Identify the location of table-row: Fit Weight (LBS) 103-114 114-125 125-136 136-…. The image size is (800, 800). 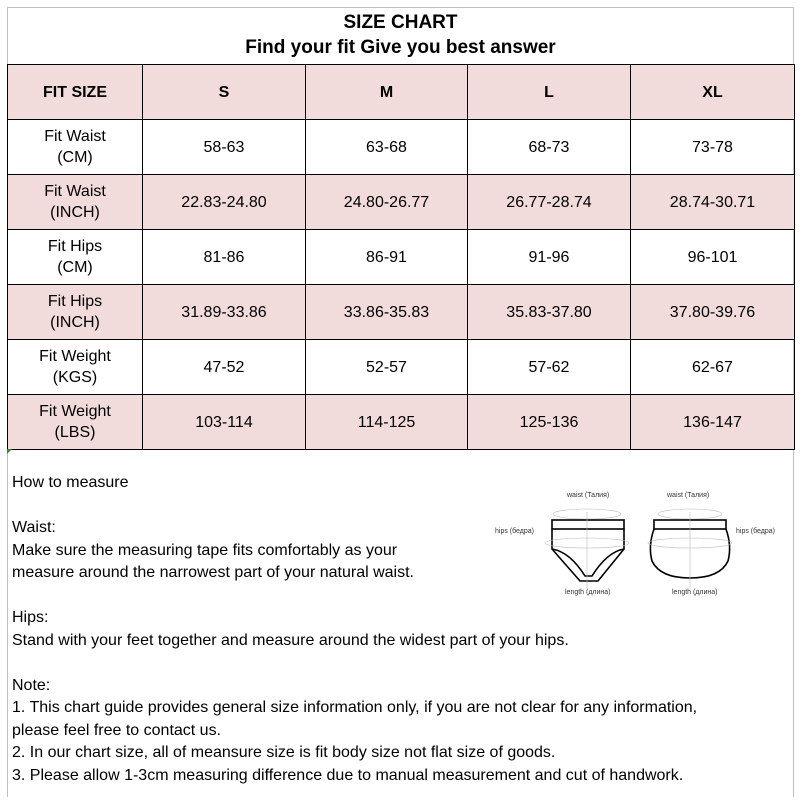
(401, 422).